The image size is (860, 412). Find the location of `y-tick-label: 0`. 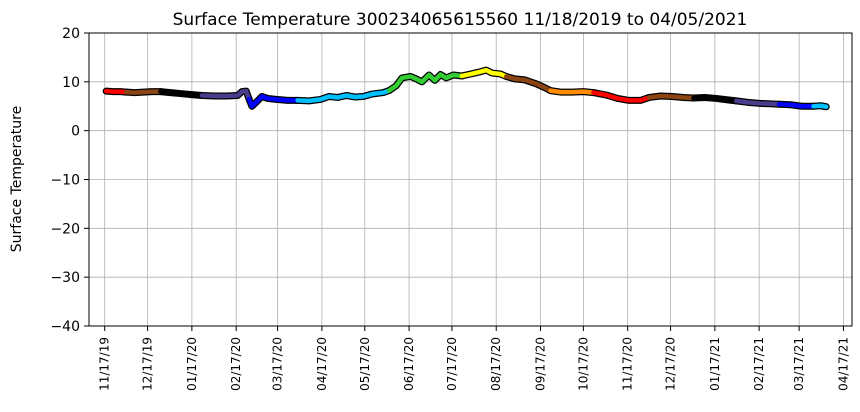

y-tick-label: 0 is located at coordinates (75, 132).